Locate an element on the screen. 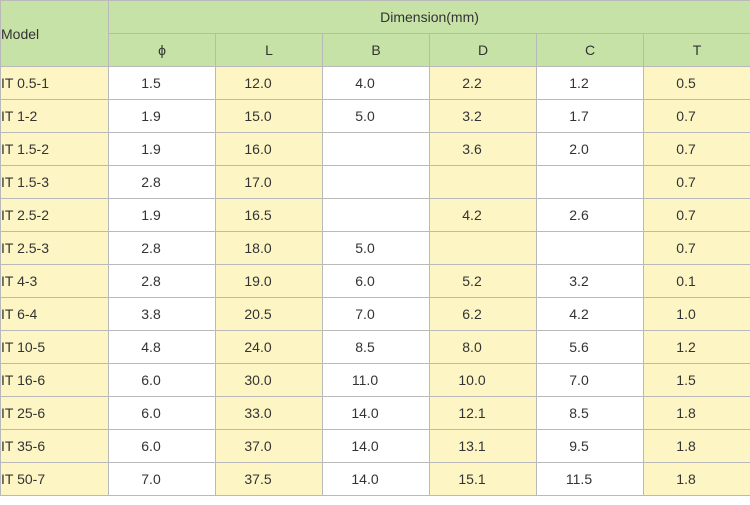  cell-value: 13.1 is located at coordinates (472, 446).